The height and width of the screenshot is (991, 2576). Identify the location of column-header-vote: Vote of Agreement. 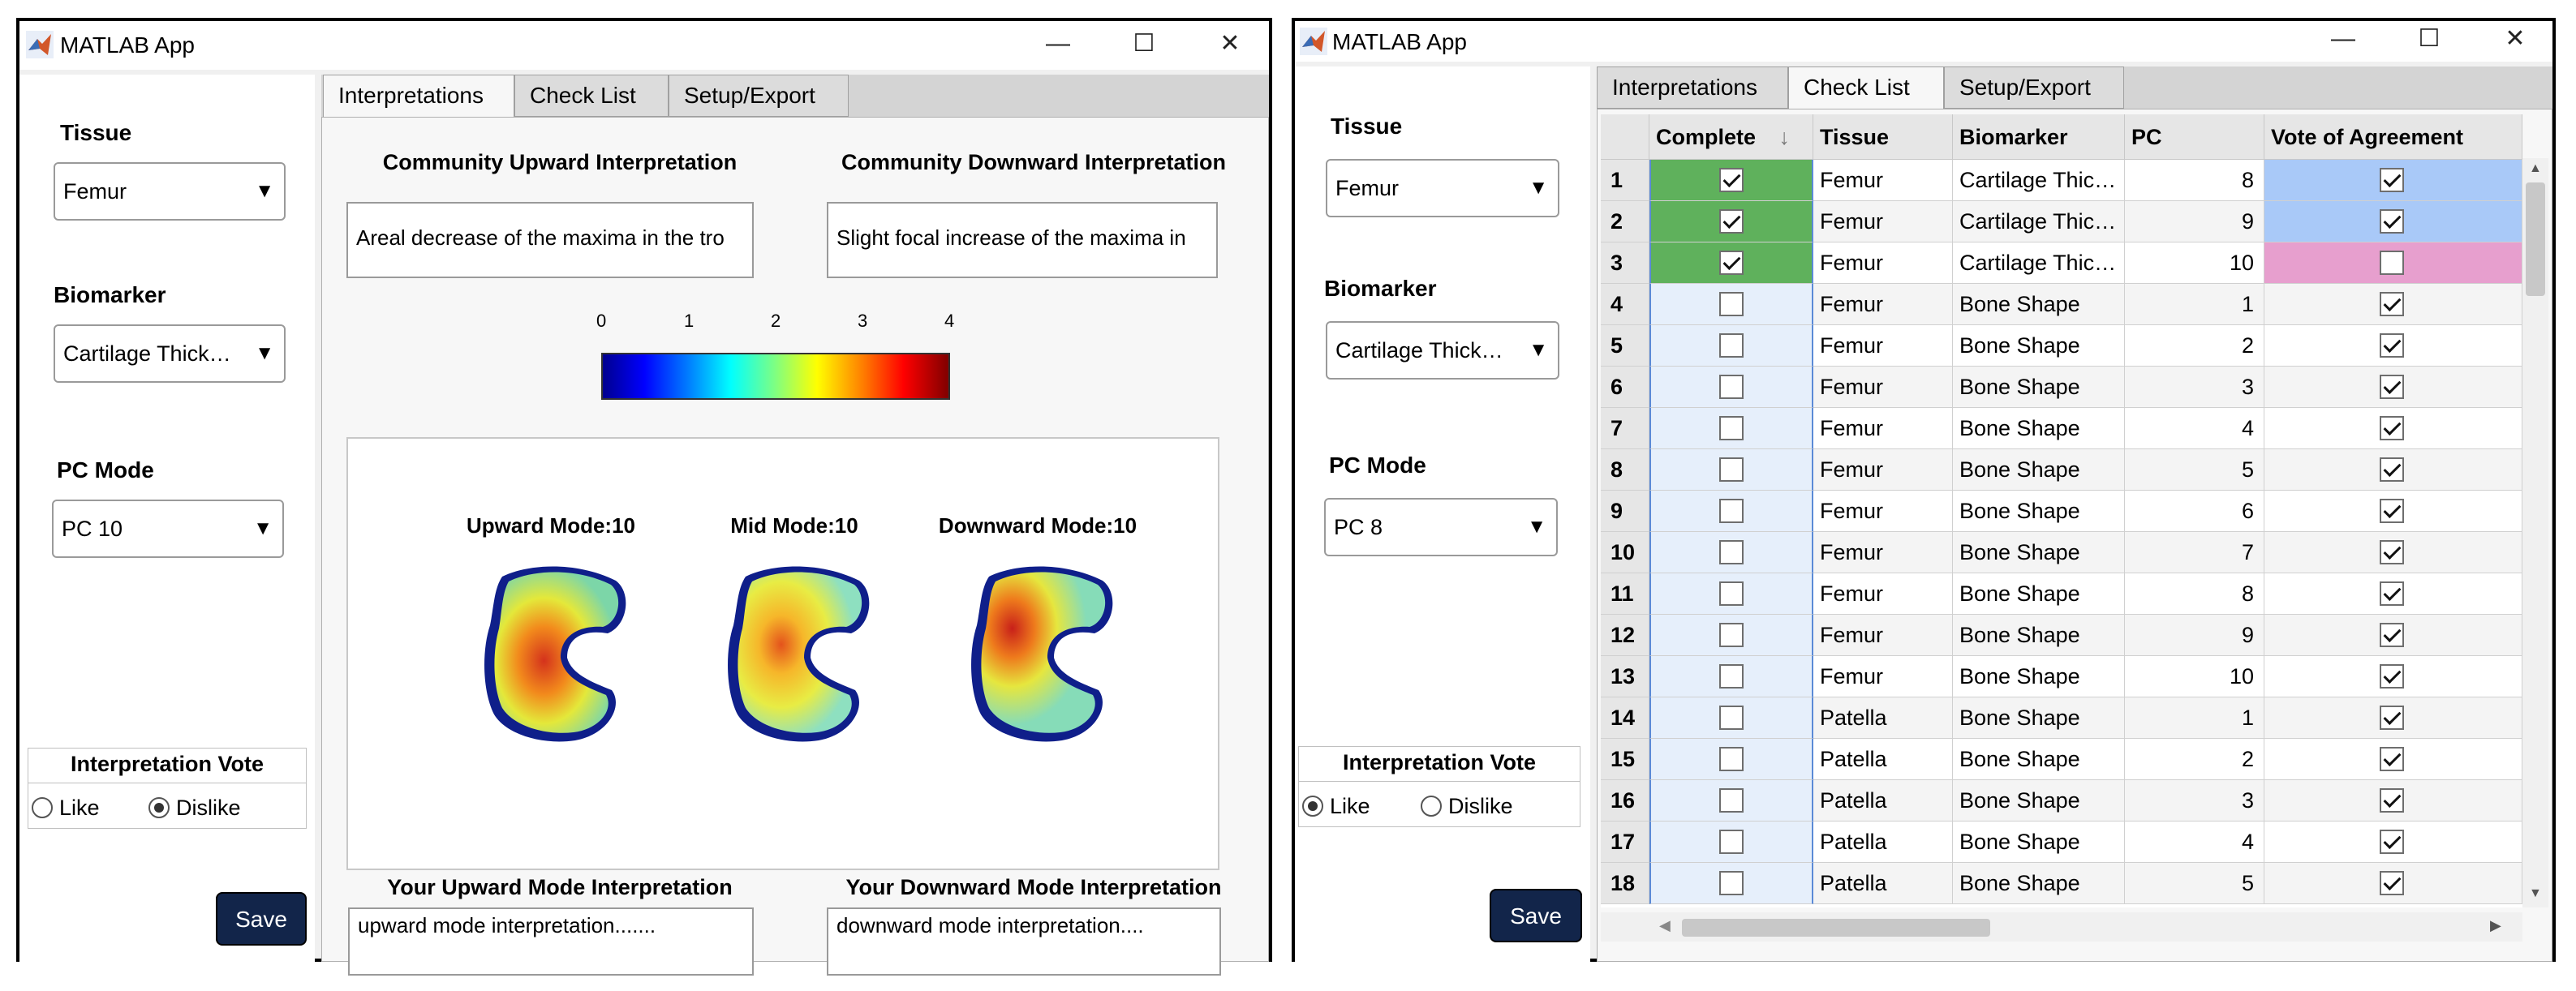
(2393, 137).